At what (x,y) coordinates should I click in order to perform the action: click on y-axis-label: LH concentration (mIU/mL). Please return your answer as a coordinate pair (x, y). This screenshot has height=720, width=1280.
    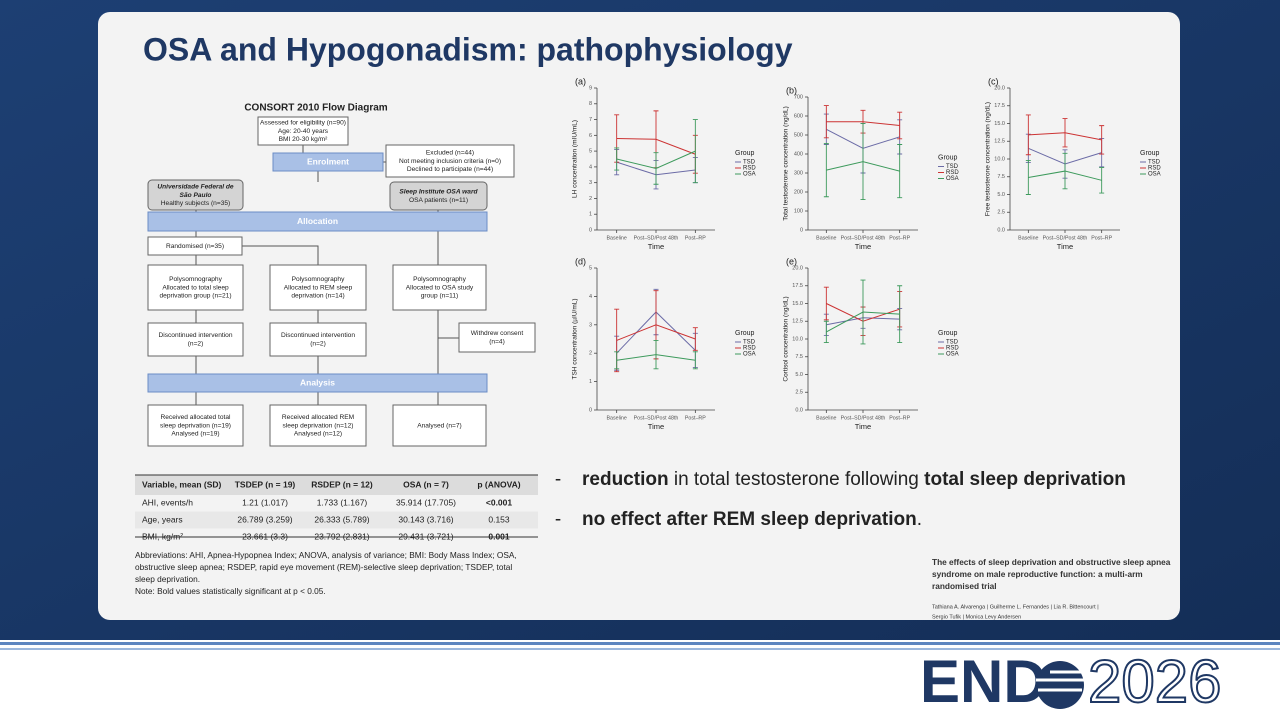
    Looking at the image, I should click on (575, 159).